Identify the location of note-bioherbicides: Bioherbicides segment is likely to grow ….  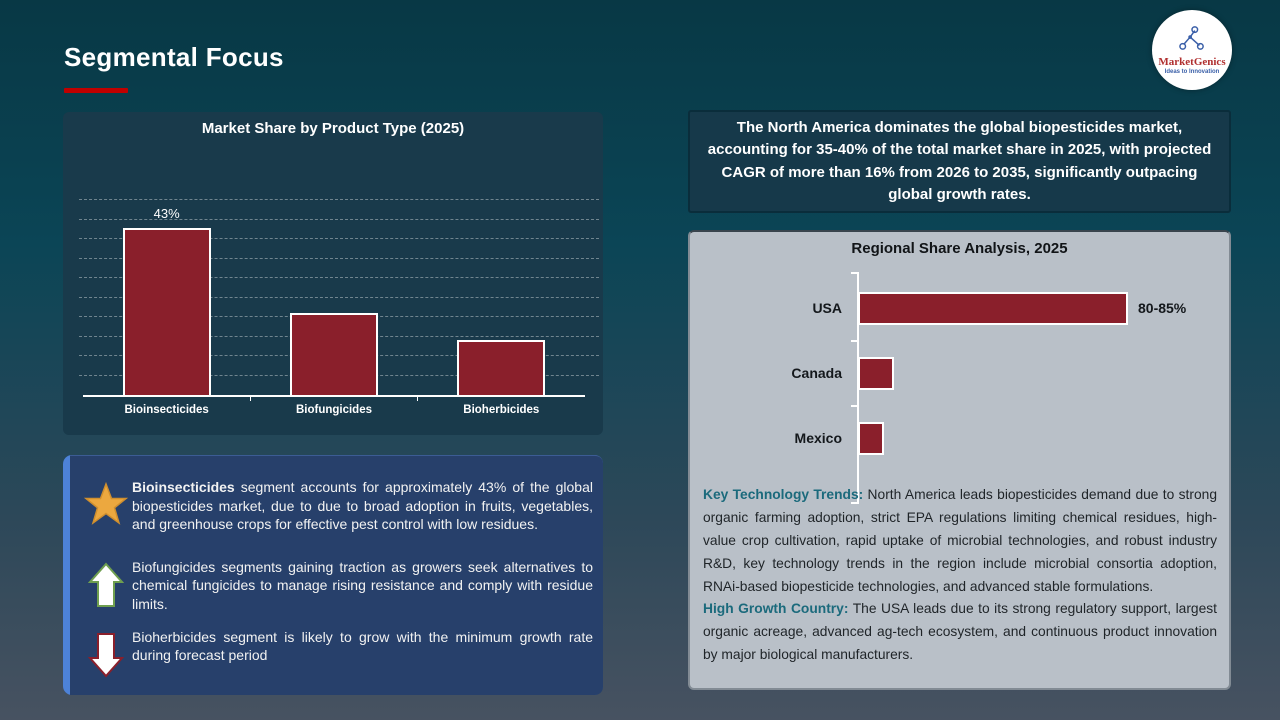
(338, 653).